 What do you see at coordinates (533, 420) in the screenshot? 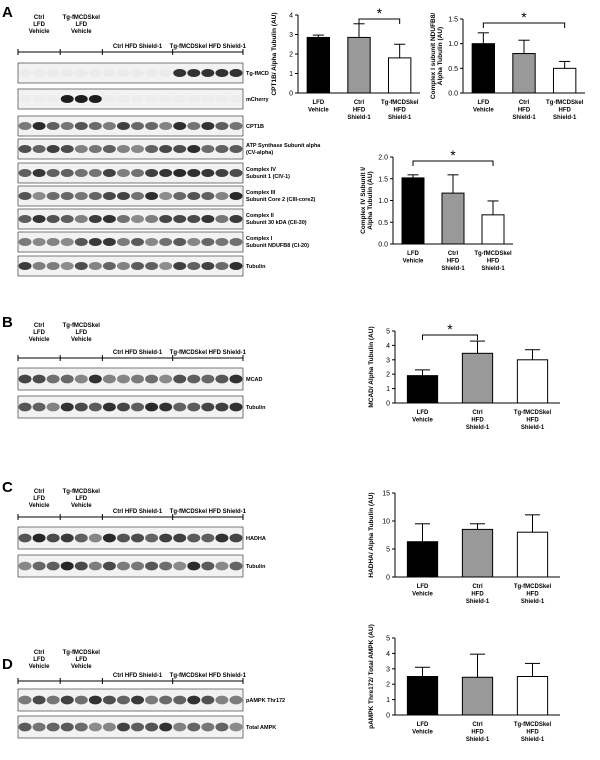
I see `x-tick-label: Tg-fMCDSkel HFD Shield-1` at bounding box center [533, 420].